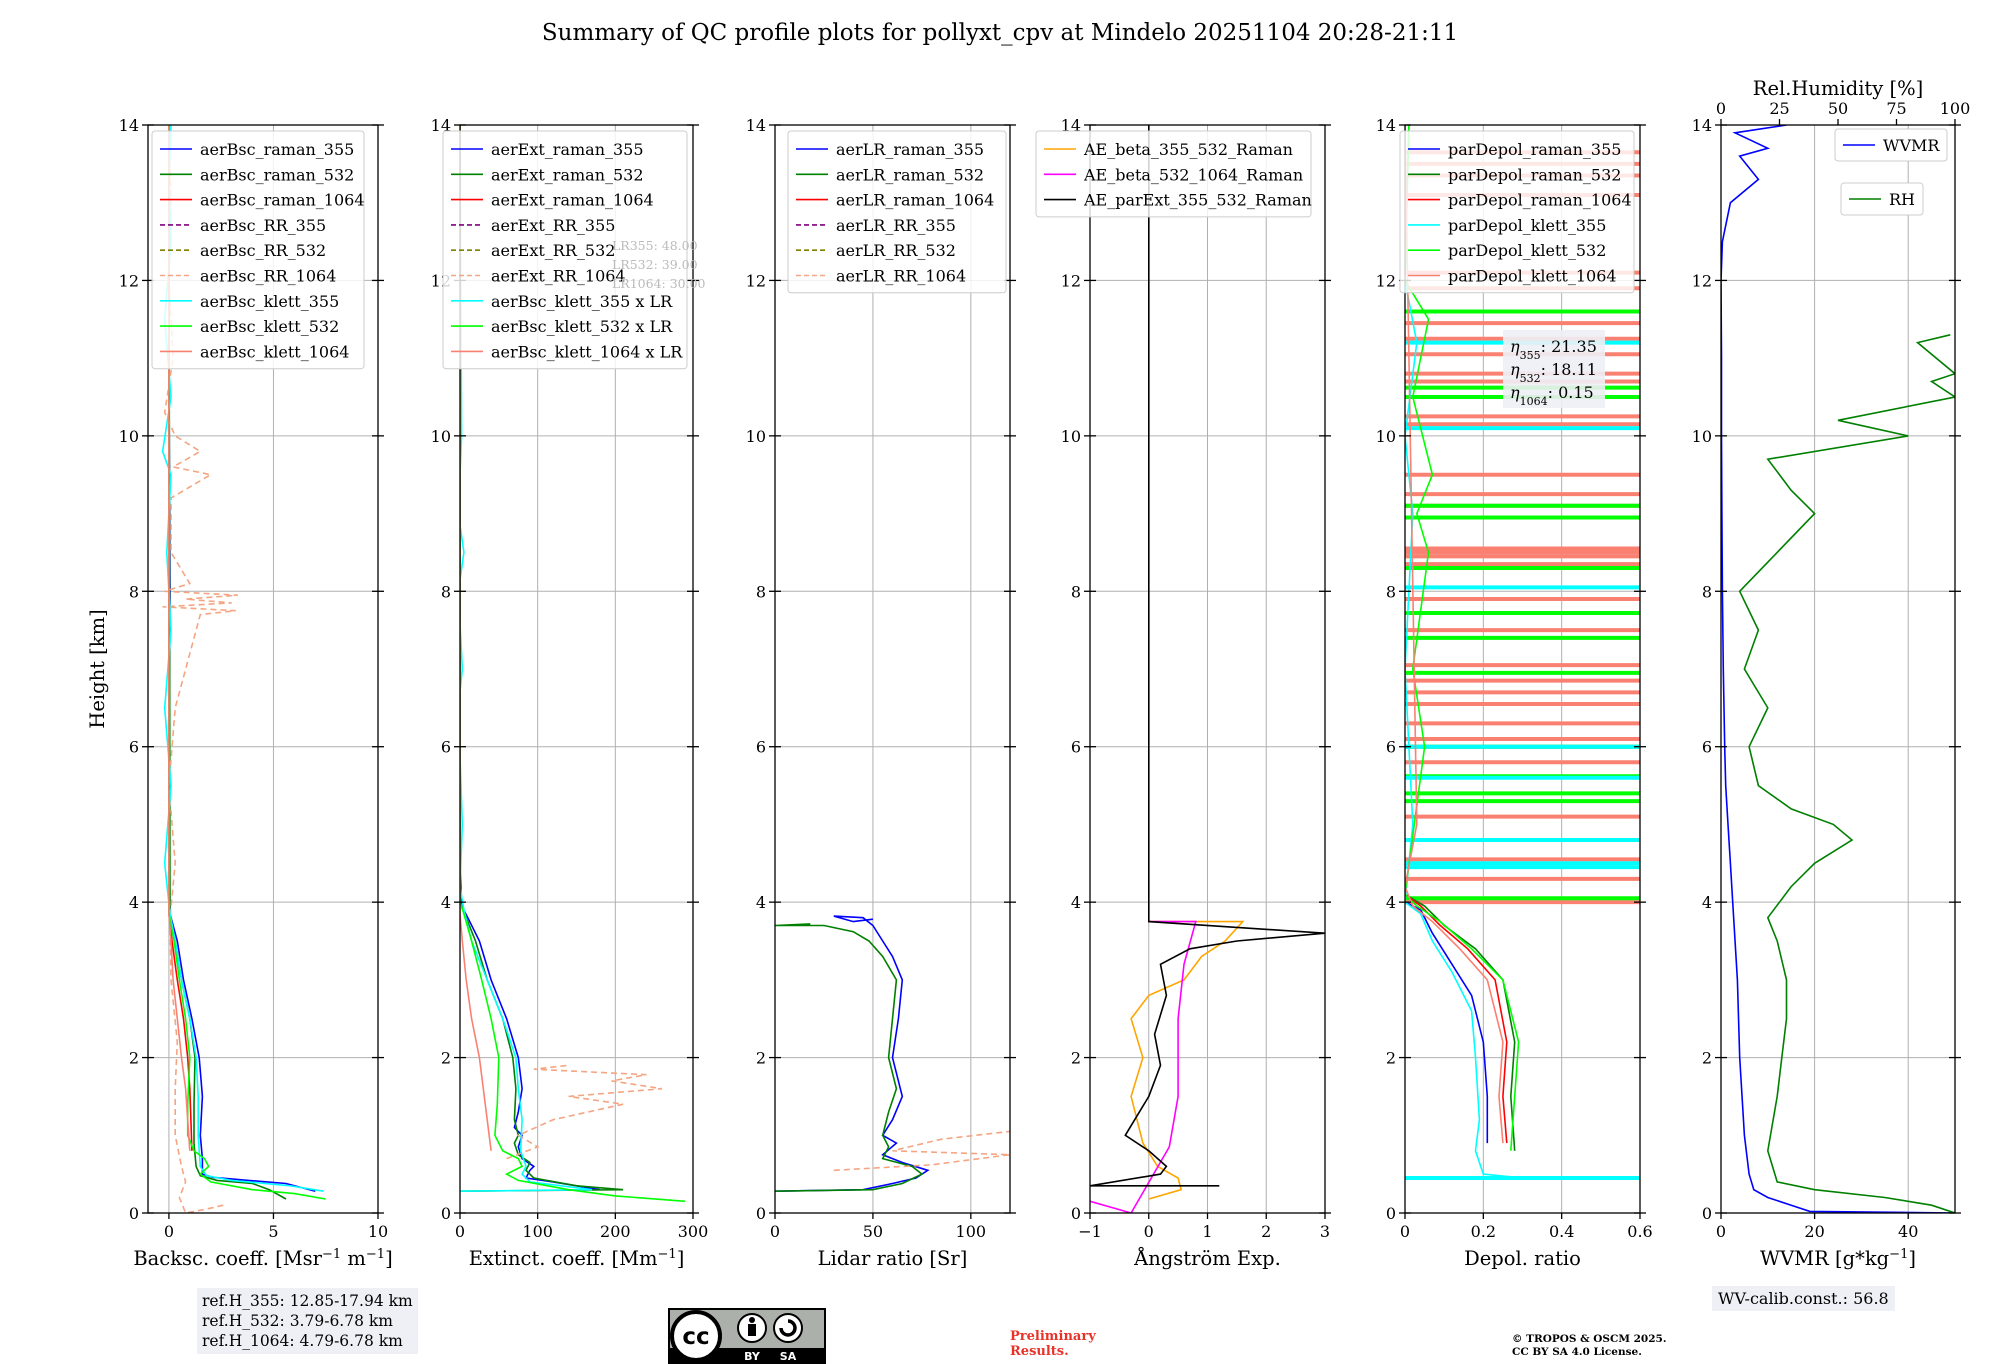 The image size is (2000, 1364). Describe the element at coordinates (1838, 88) in the screenshot. I see `top-x-axis-label: Rel.Humidity [%]` at that location.